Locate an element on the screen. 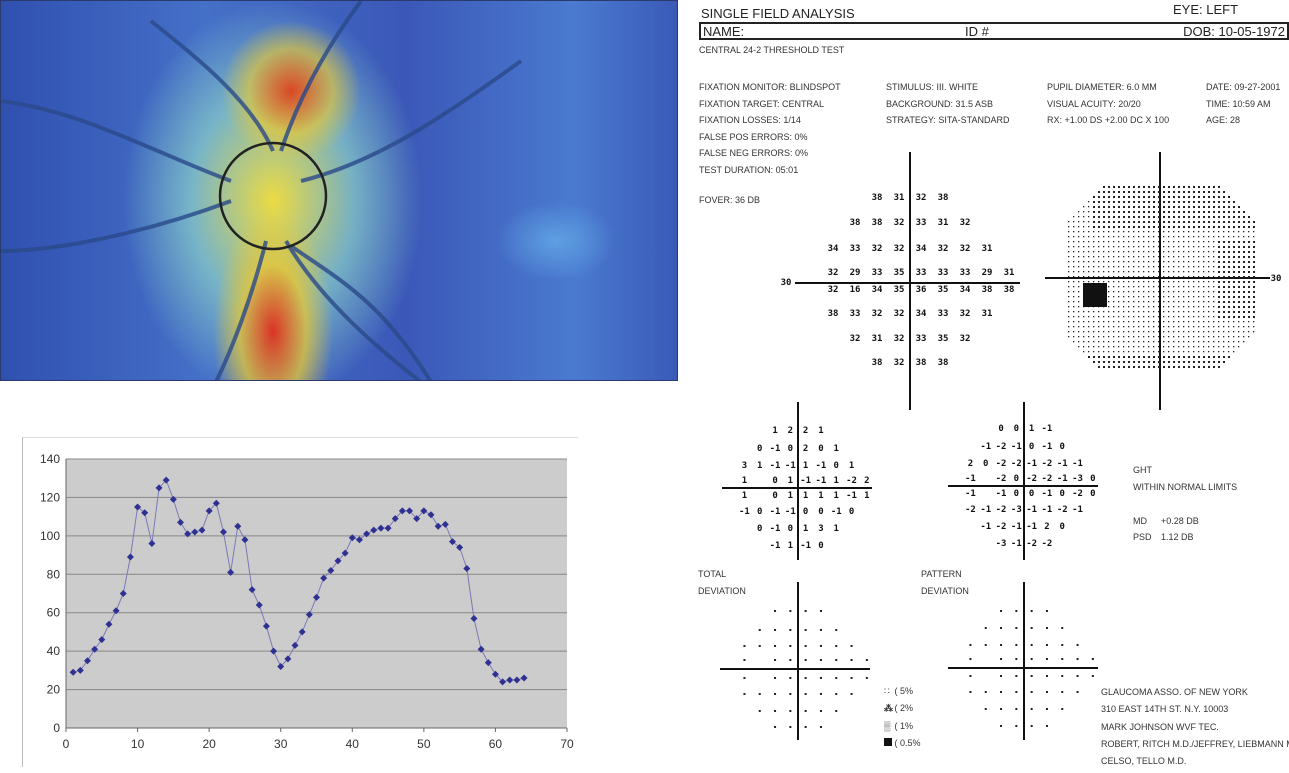 Image resolution: width=1289 pixels, height=773 pixels. rx: RX: +1.00 DS +2.00 DC X 100 is located at coordinates (1108, 120).